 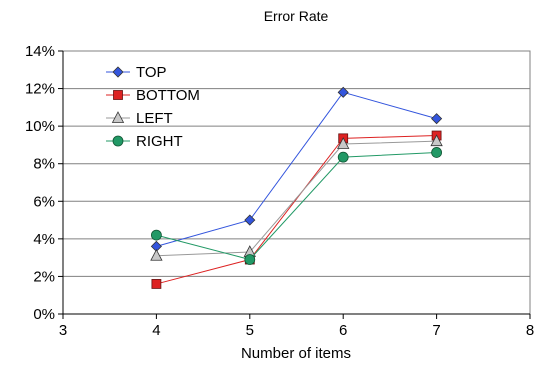 What do you see at coordinates (40, 89) in the screenshot?
I see `y-tick-label: 12%` at bounding box center [40, 89].